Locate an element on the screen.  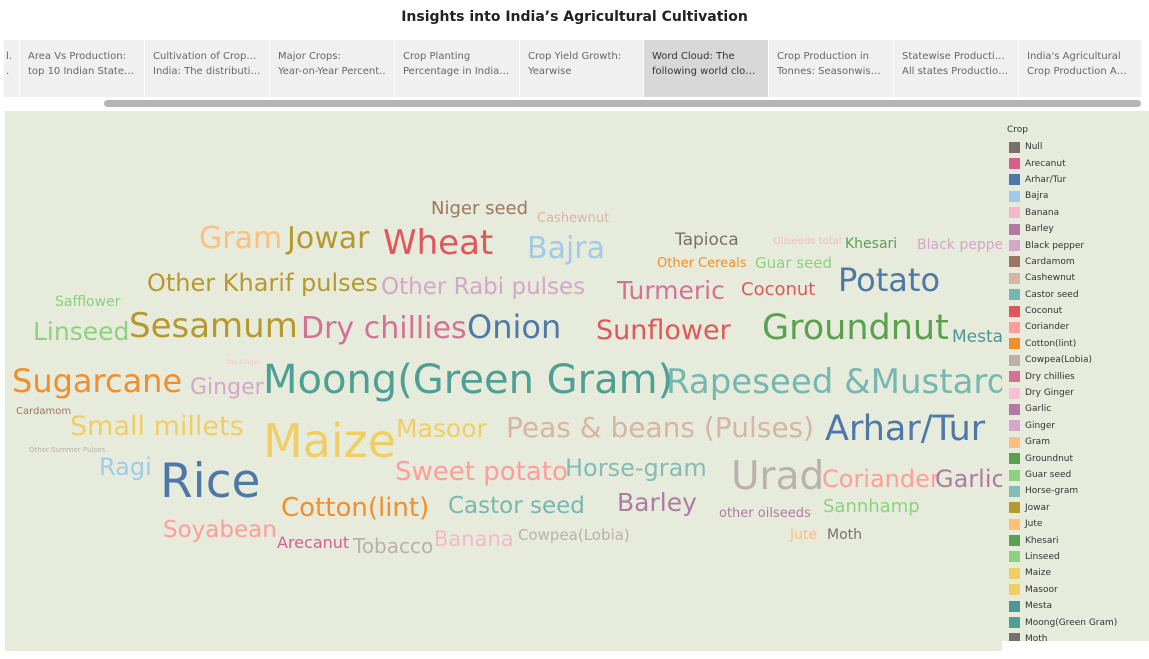
legend-item: Banana is located at coordinates (1078, 213).